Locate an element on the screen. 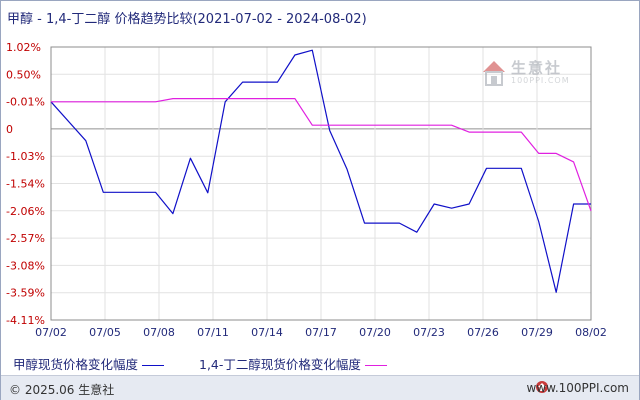 The width and height of the screenshot is (640, 400). x-tick-label: 07/08 is located at coordinates (159, 332).